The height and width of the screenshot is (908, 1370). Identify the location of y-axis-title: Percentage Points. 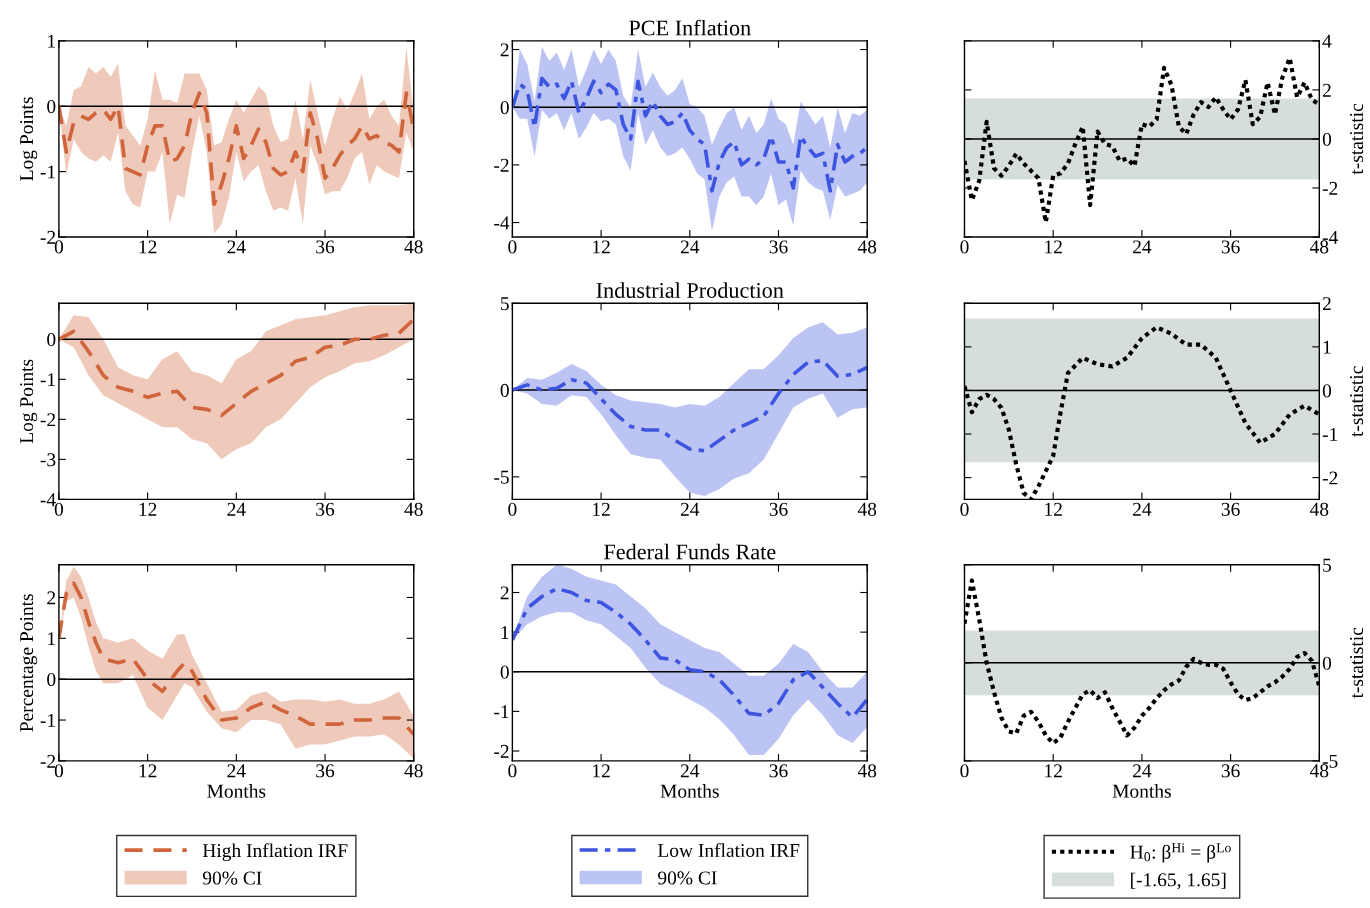
(29, 663).